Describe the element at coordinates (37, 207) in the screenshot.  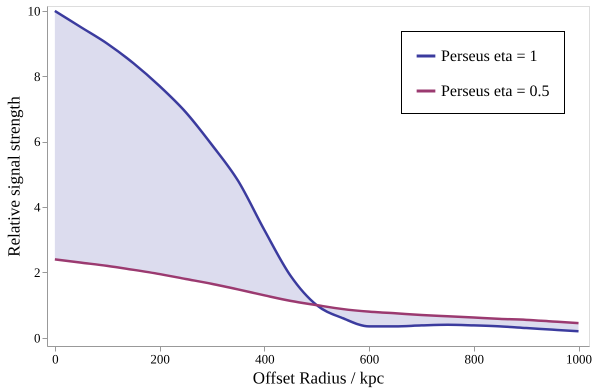
I see `y-tick-label: 4` at that location.